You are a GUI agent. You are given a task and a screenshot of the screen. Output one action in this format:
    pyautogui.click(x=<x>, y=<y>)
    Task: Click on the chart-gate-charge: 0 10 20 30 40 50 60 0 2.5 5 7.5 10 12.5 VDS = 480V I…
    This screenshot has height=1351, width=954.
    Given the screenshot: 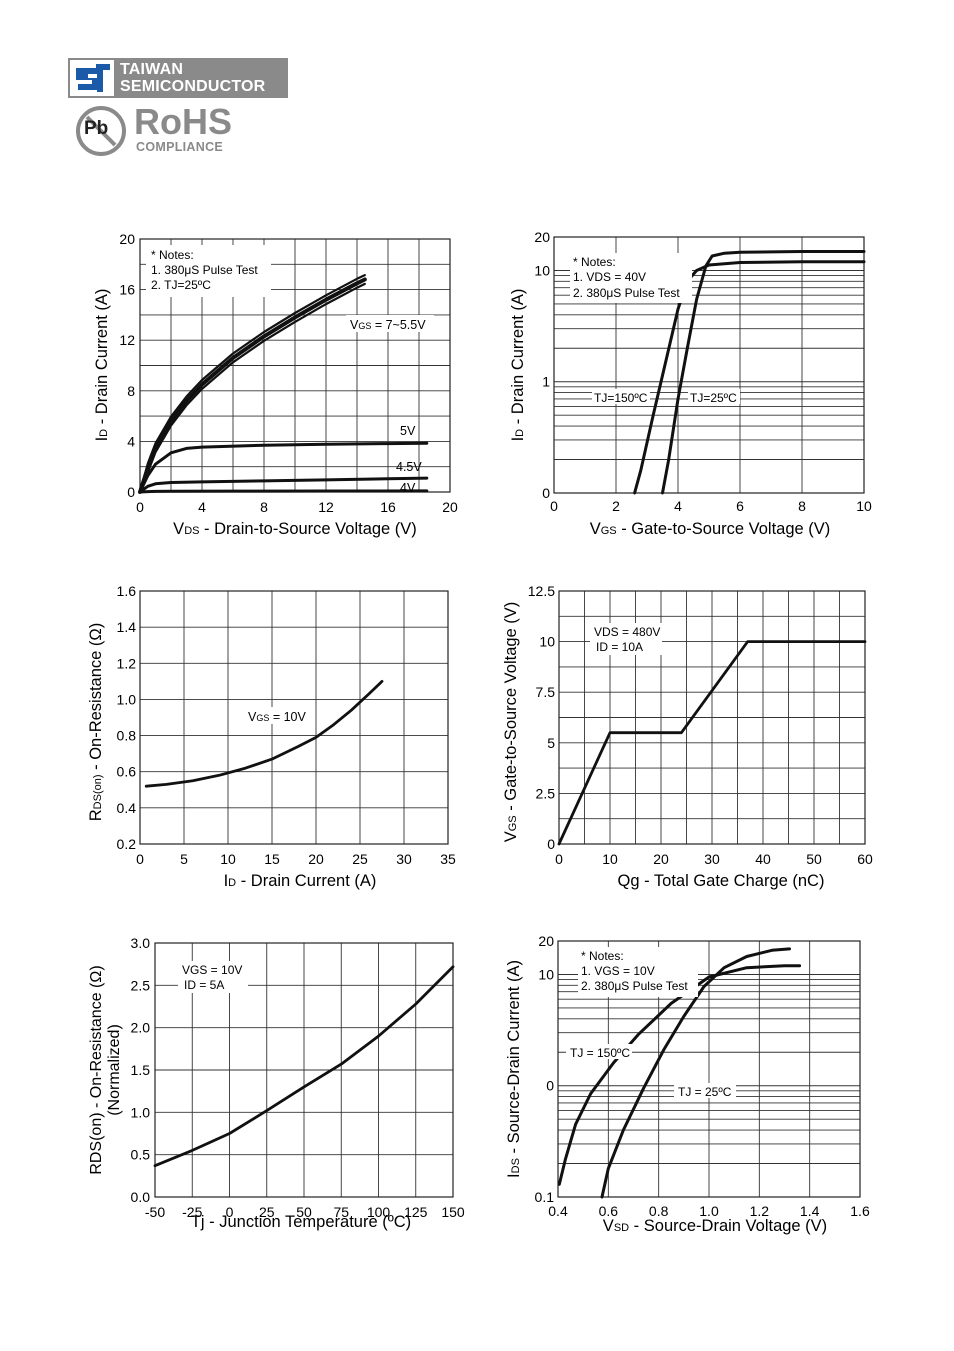 What is the action you would take?
    pyautogui.click(x=687, y=736)
    